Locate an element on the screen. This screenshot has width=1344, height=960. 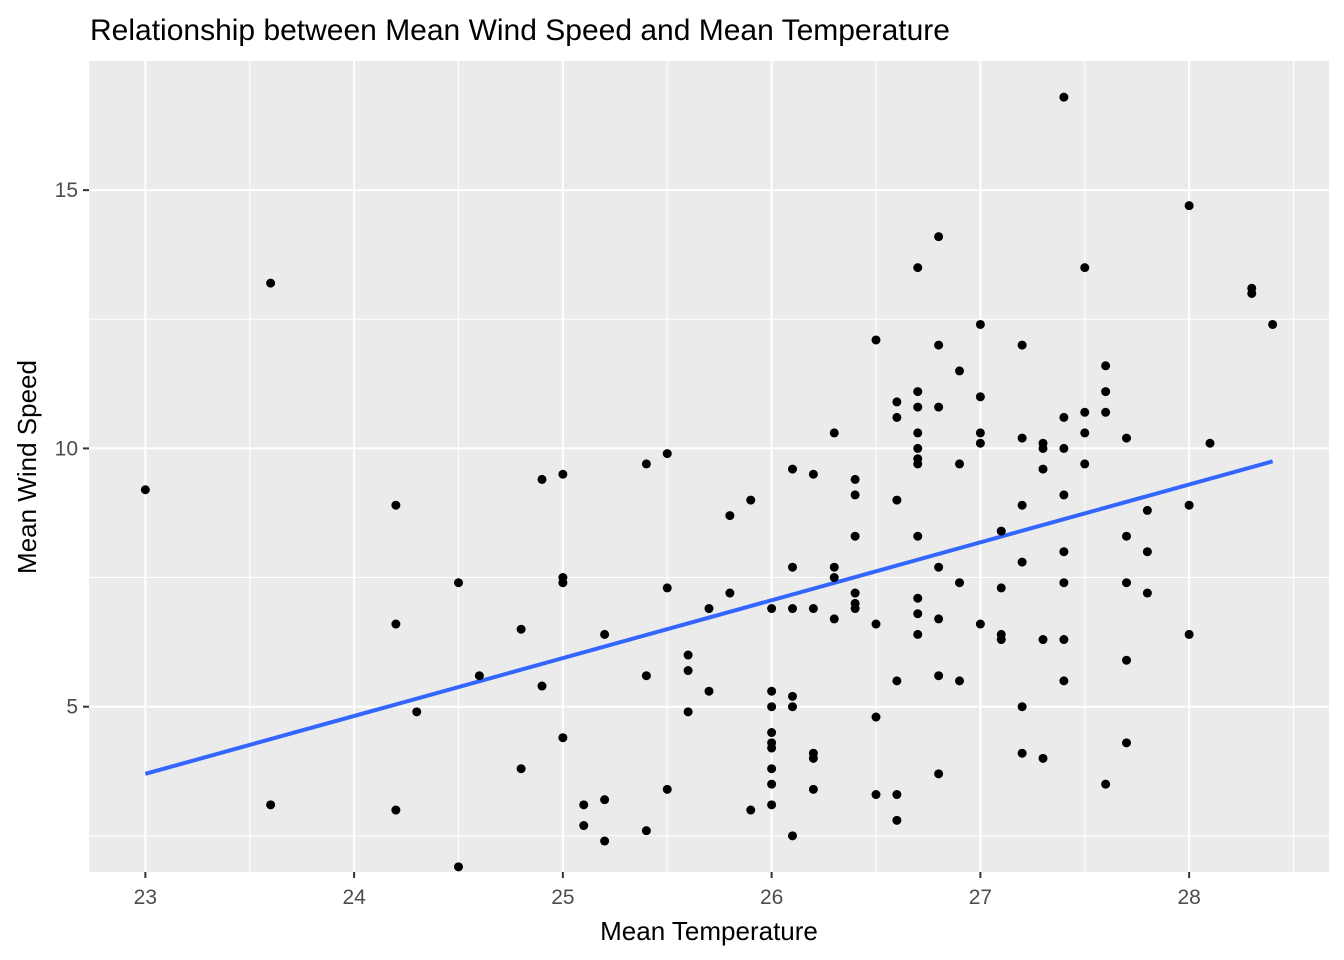
x-tick-label: 28 is located at coordinates (1188, 897).